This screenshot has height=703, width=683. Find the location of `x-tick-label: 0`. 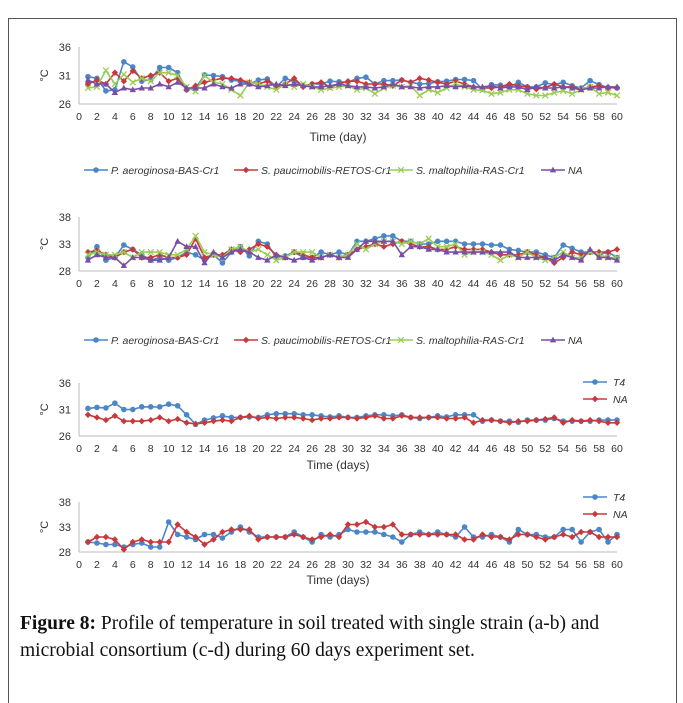

x-tick-label: 0 is located at coordinates (79, 284).